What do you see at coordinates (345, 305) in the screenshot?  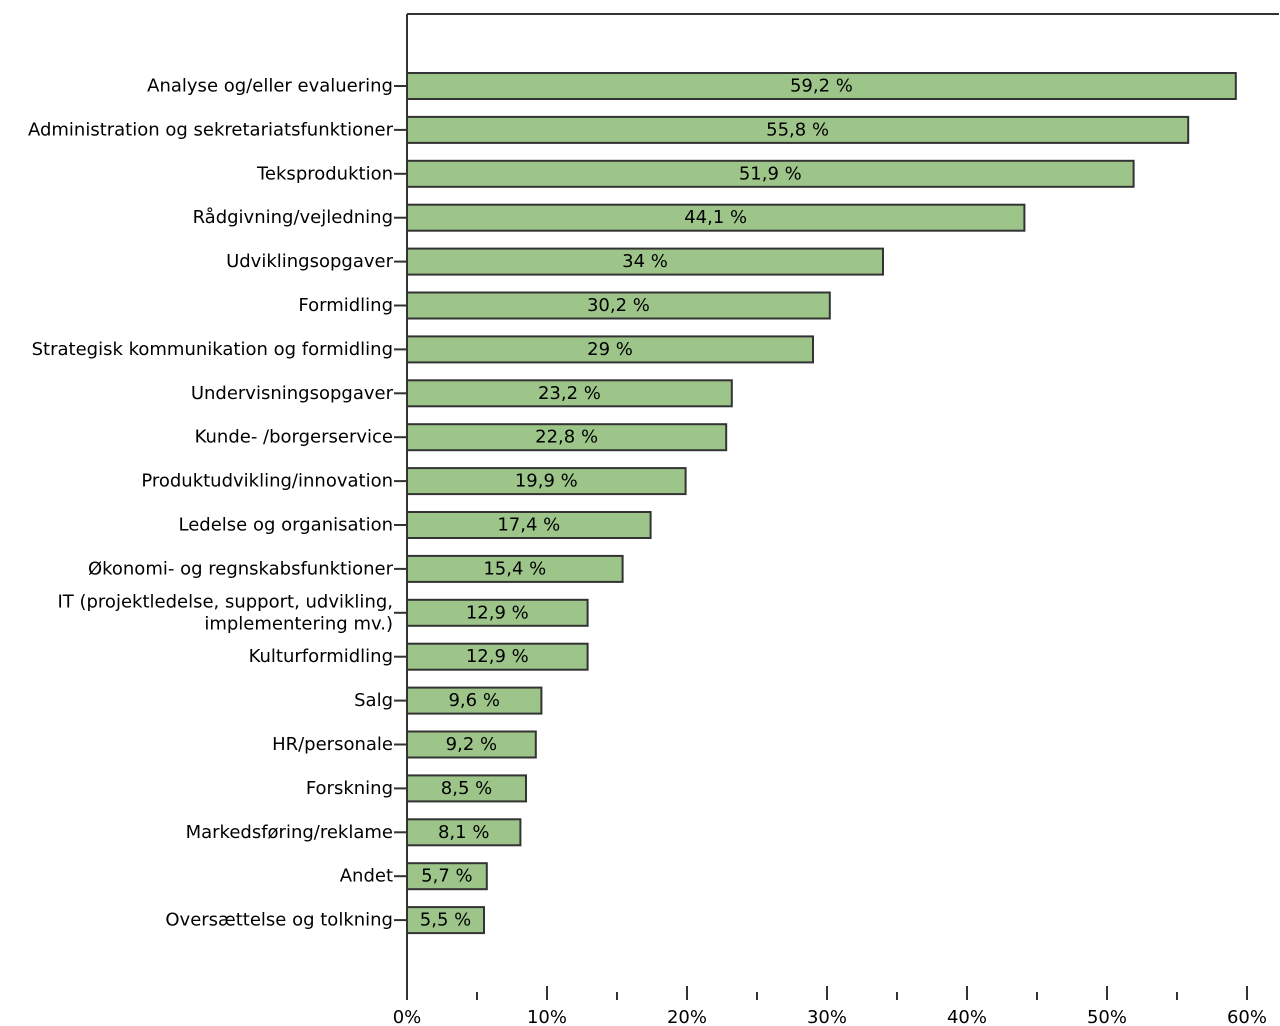 I see `category-label: Formidling` at bounding box center [345, 305].